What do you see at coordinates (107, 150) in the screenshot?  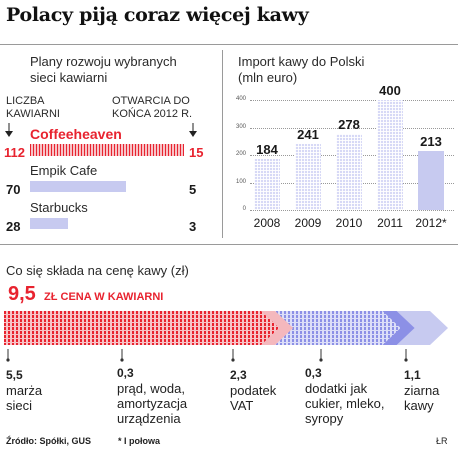 I see `chain-bar-coffeeheaven` at bounding box center [107, 150].